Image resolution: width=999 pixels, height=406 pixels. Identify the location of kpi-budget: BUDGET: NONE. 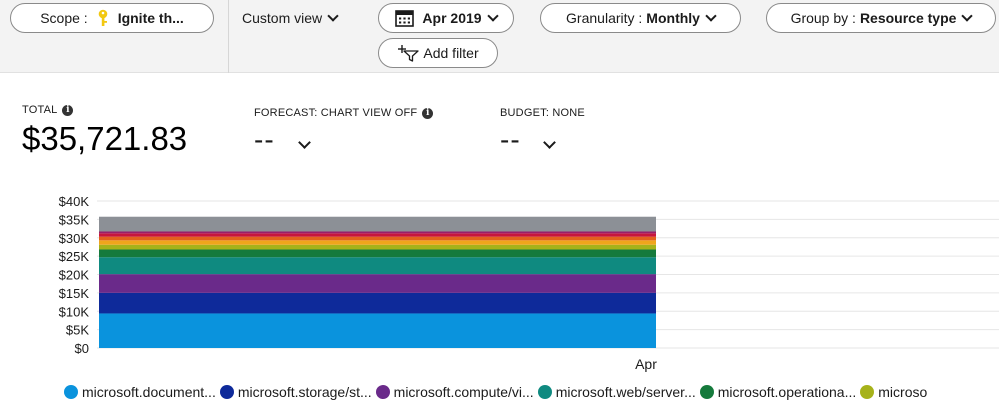
(542, 113).